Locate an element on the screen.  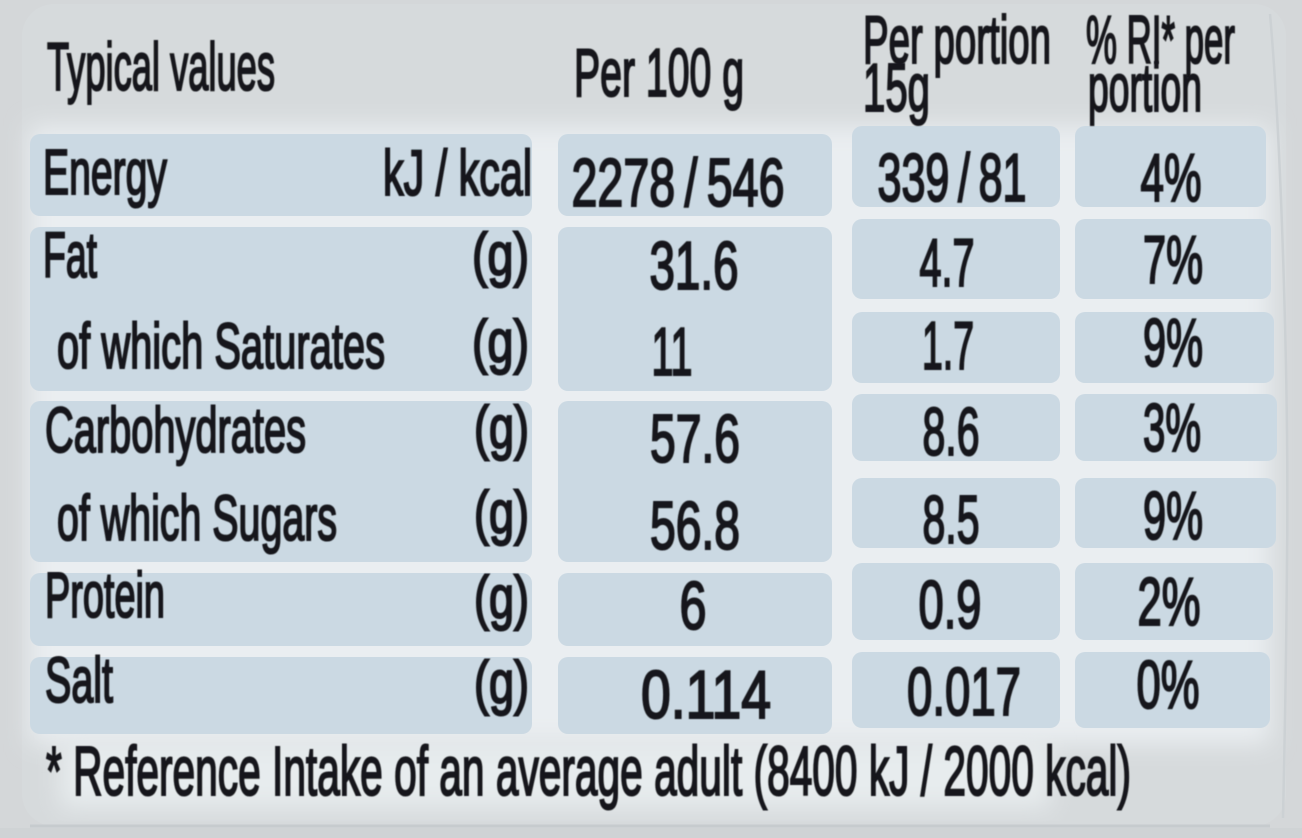
svg-text: 2% is located at coordinates (1169, 602).